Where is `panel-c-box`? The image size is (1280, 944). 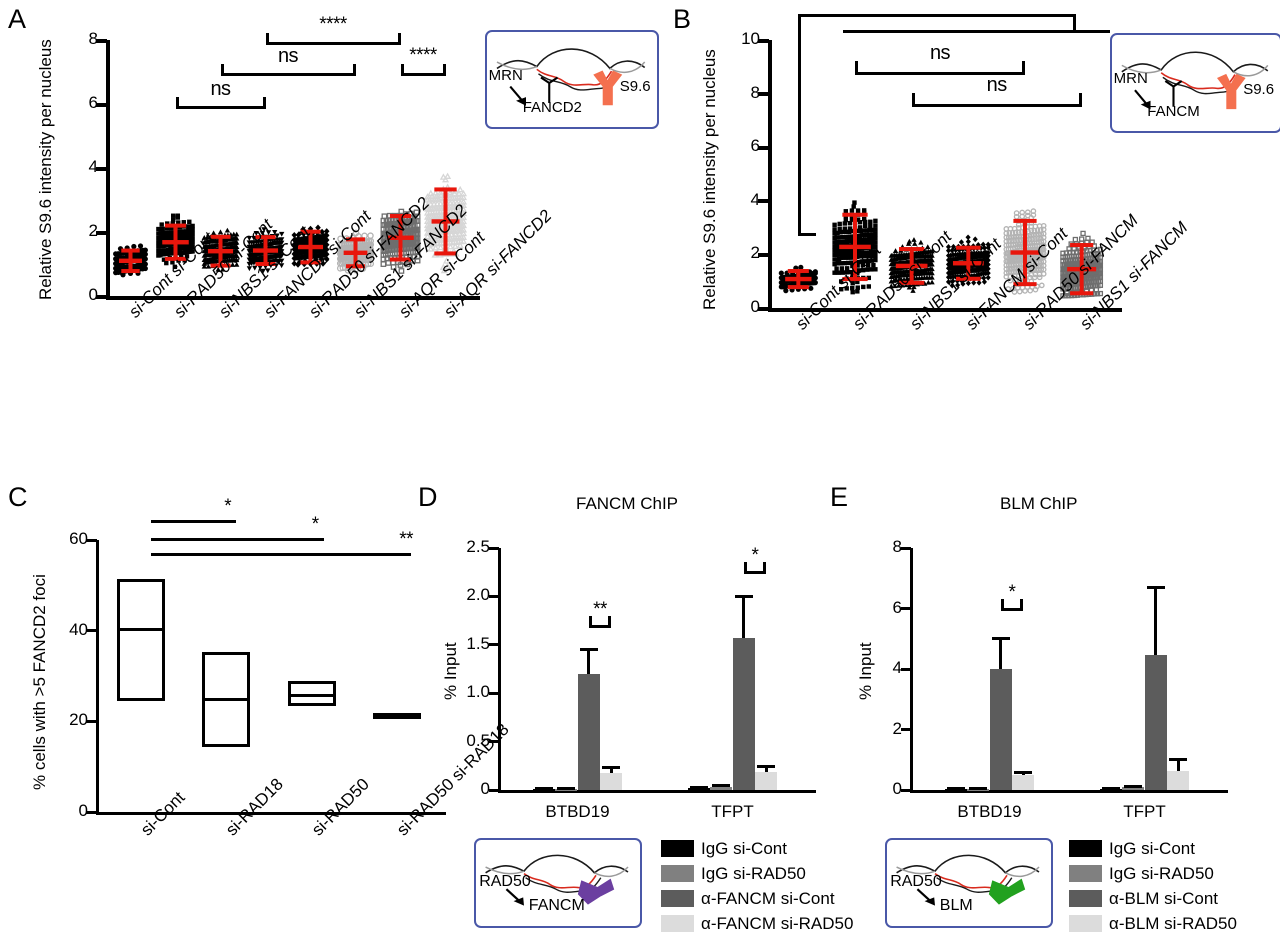 panel-c-box is located at coordinates (311, 693).